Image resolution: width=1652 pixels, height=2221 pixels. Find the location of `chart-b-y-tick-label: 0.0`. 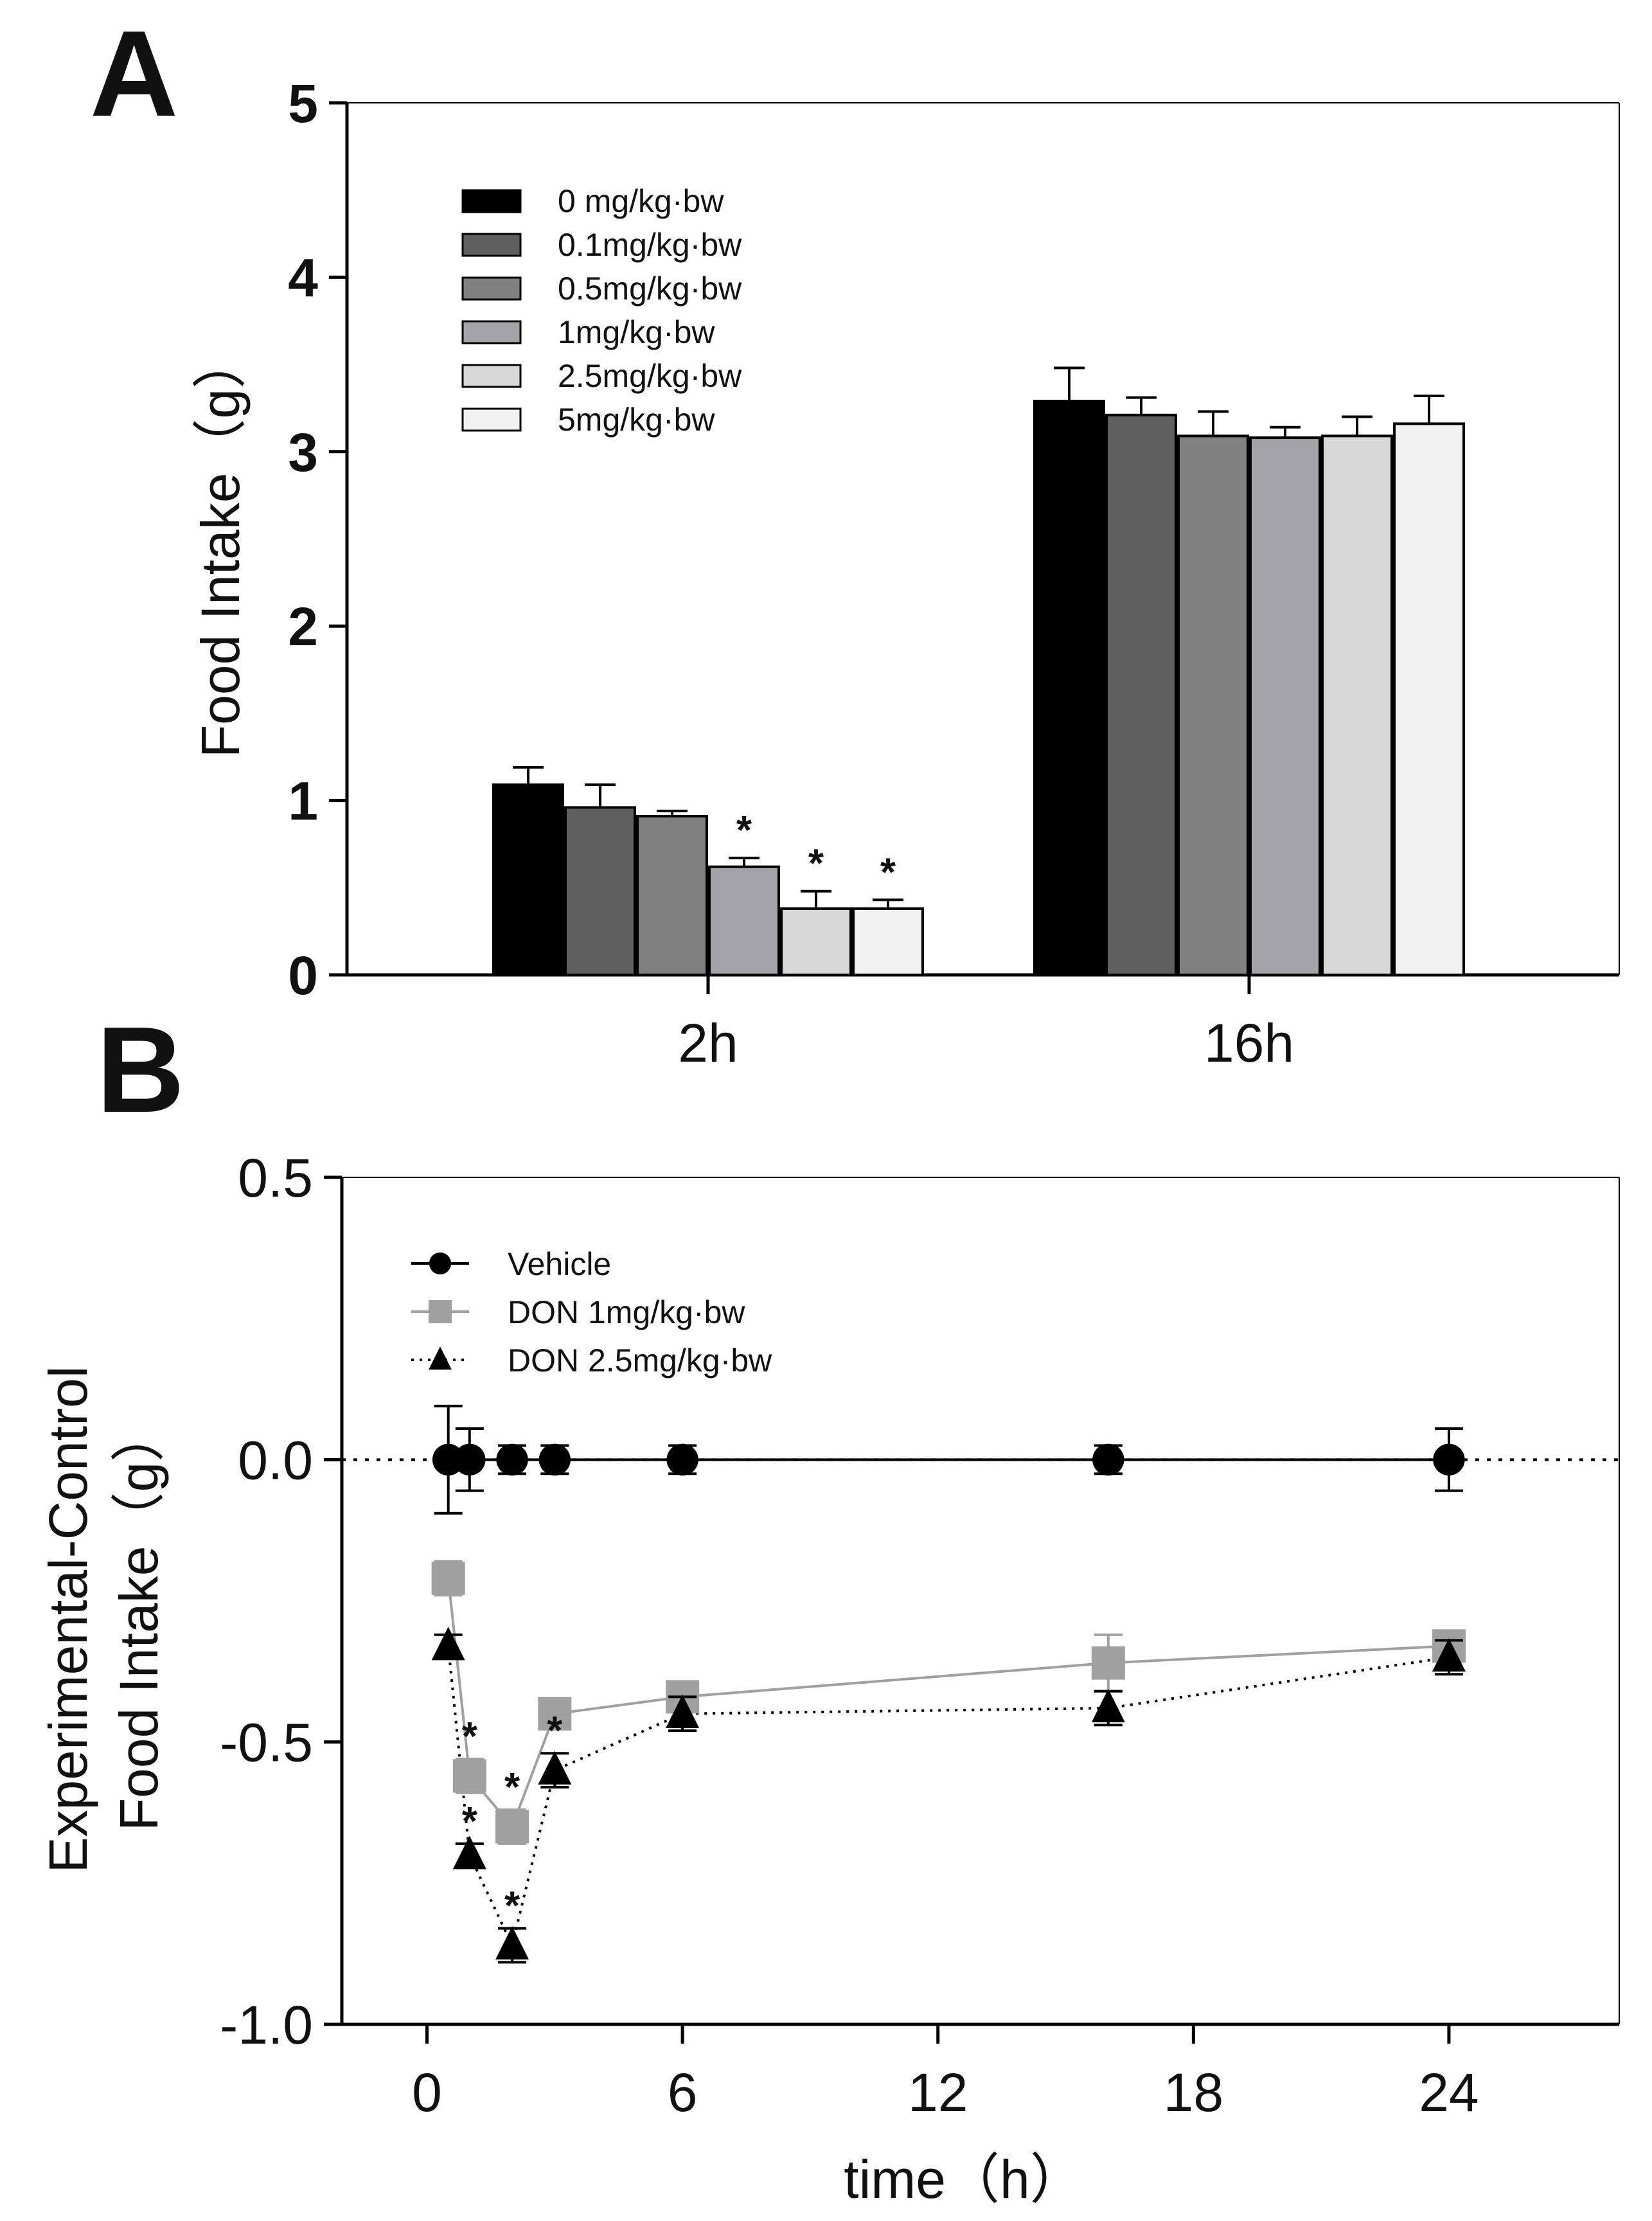

chart-b-y-tick-label: 0.0 is located at coordinates (275, 1460).